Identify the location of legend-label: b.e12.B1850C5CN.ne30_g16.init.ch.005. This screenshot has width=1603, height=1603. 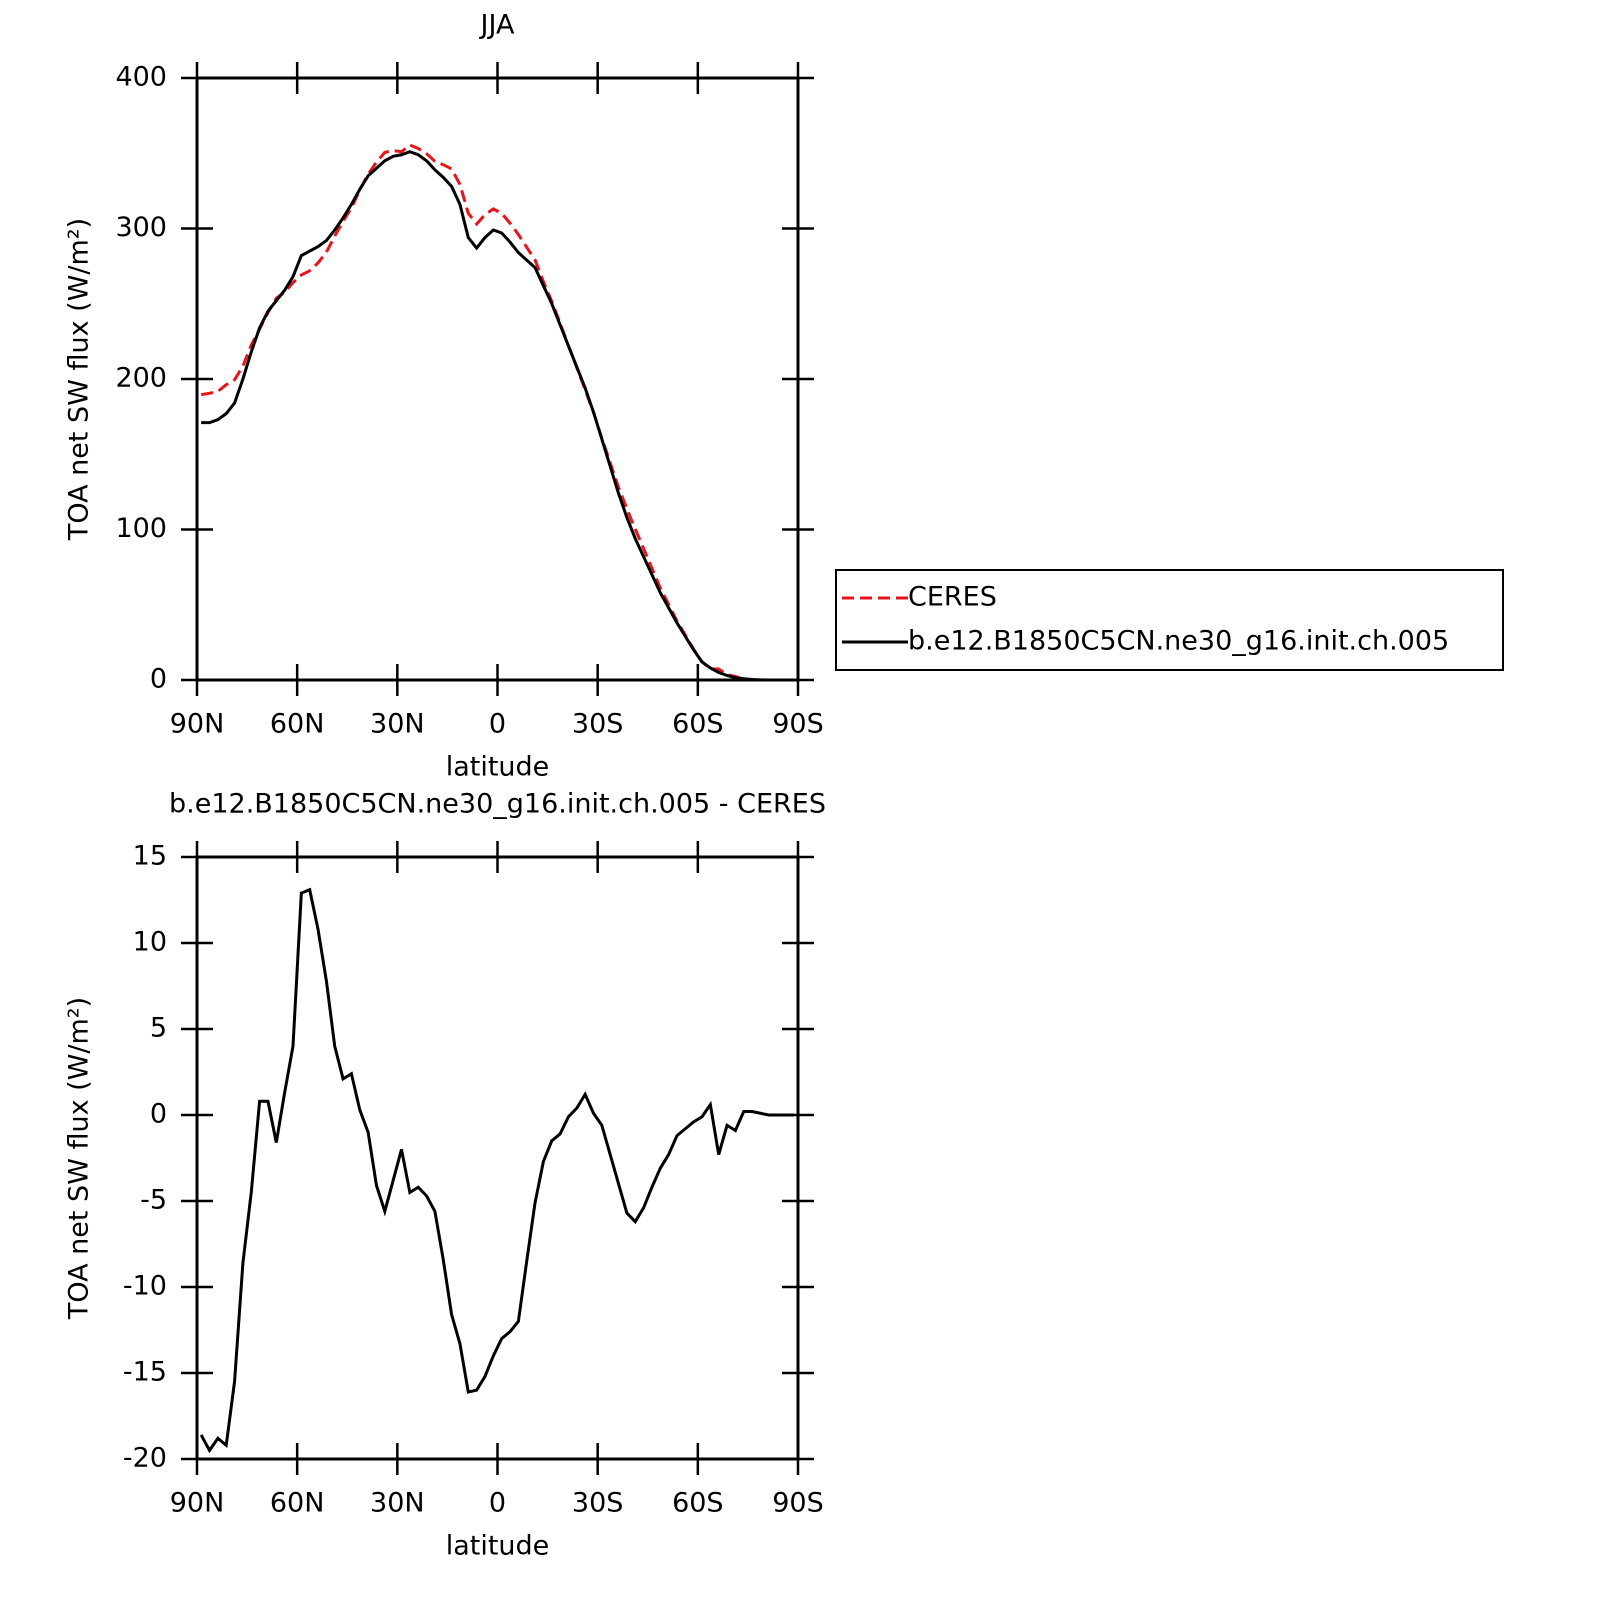
(1178, 641).